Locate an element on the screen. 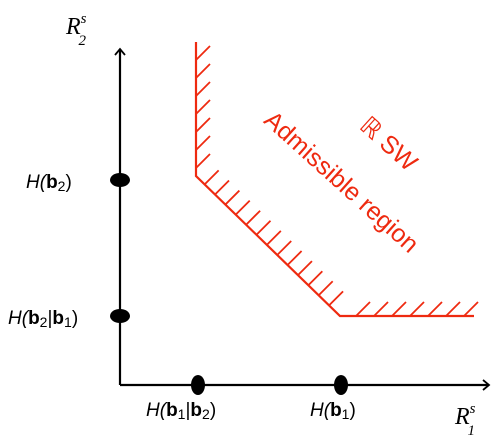  label-h-b2-given-b1: H(b2|b1) is located at coordinates (43, 319).